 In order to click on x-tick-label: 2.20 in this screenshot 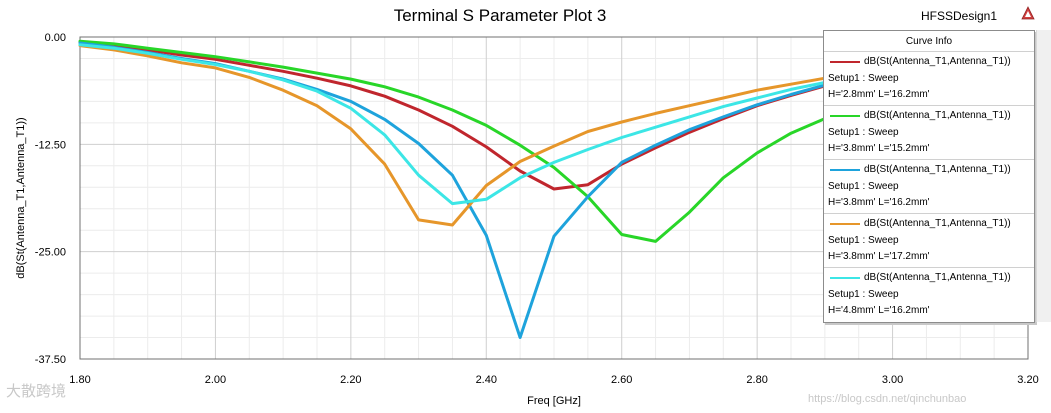, I will do `click(350, 380)`.